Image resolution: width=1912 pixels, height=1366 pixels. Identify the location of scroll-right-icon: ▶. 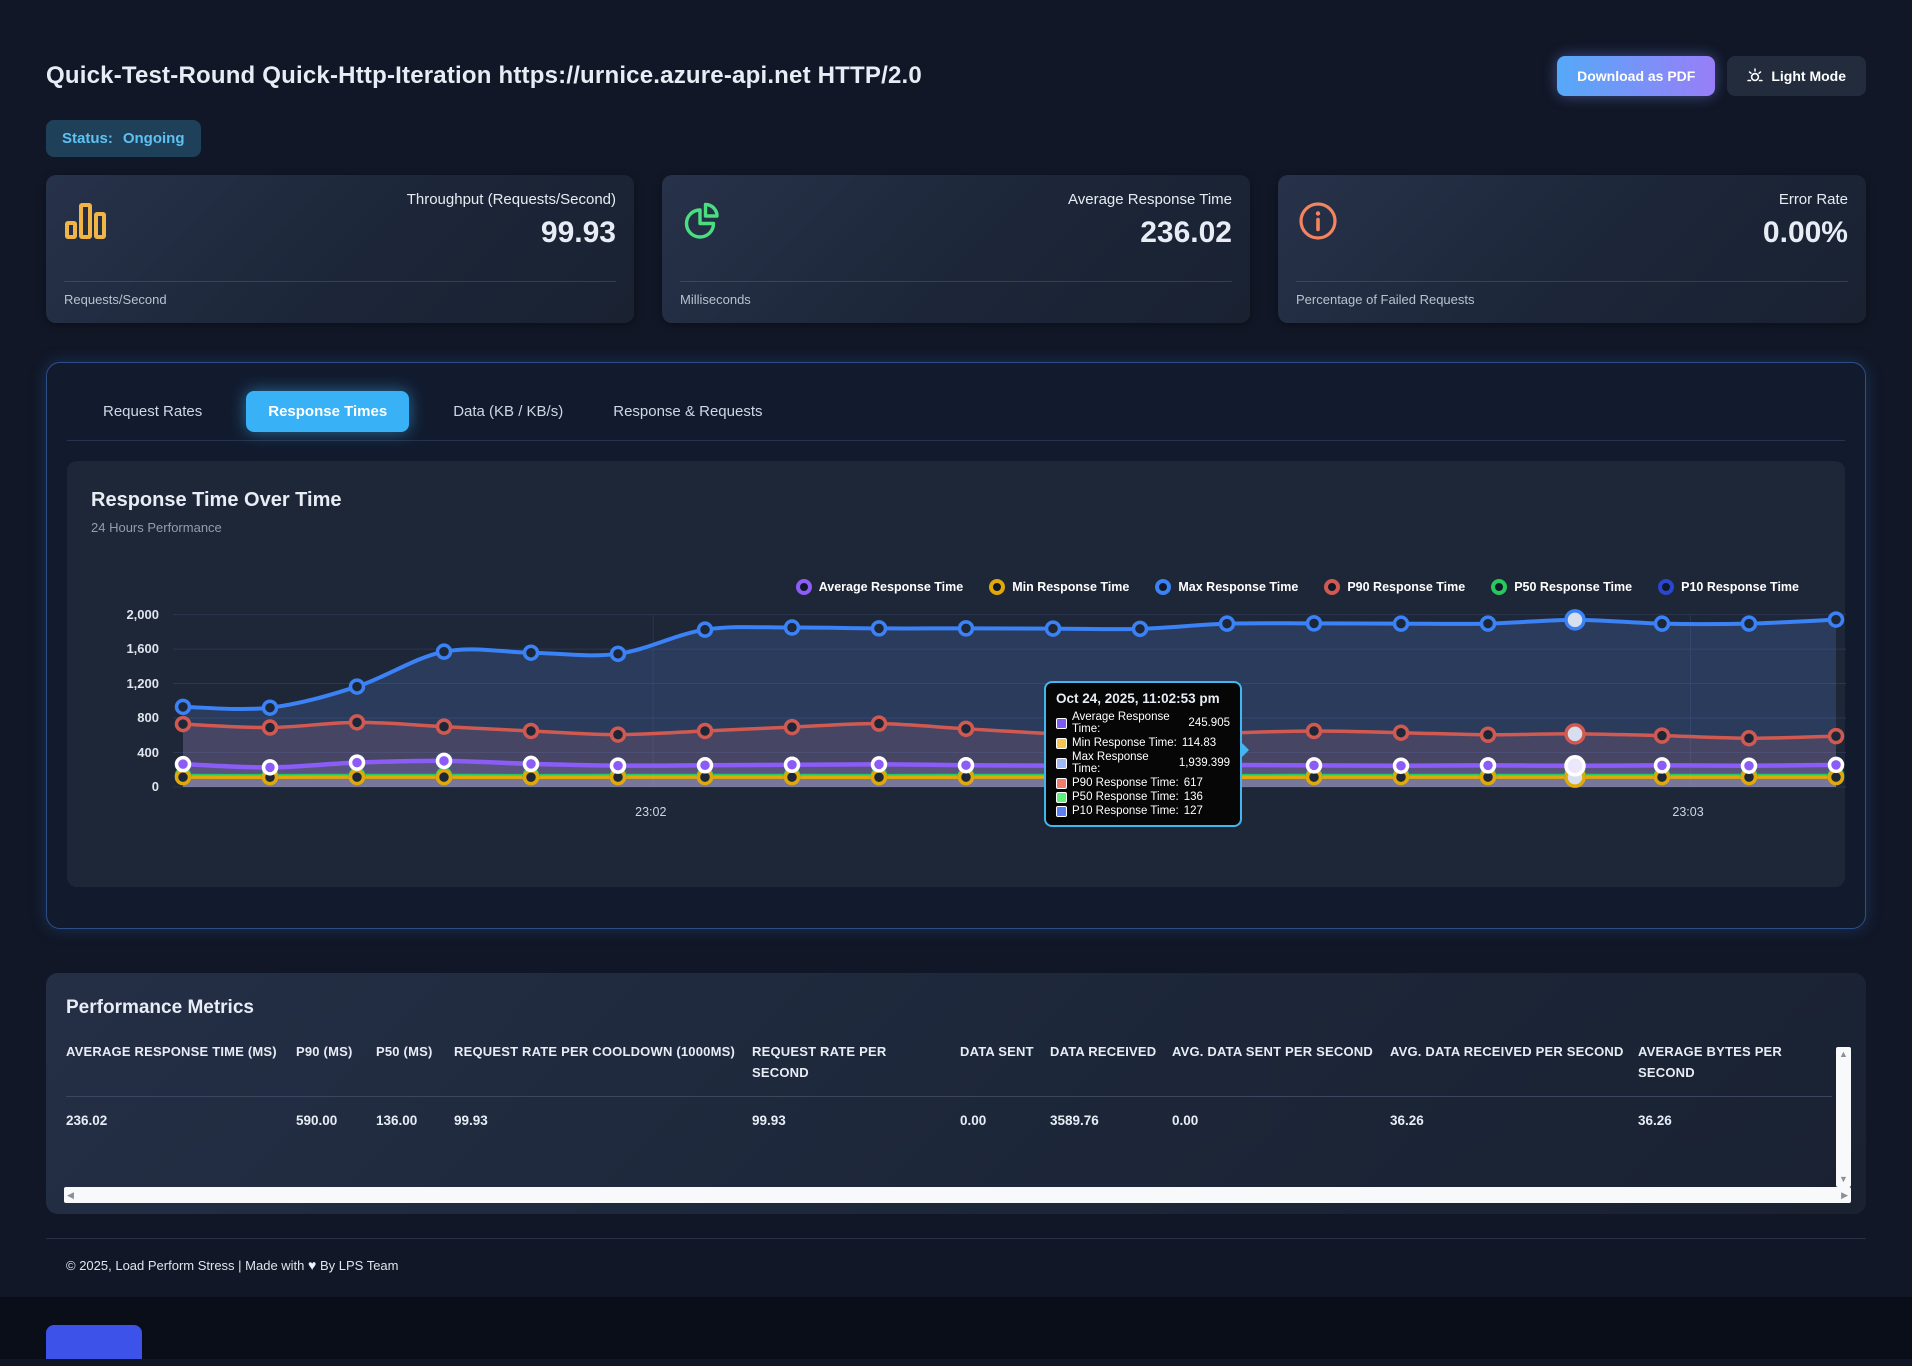
(1844, 1194).